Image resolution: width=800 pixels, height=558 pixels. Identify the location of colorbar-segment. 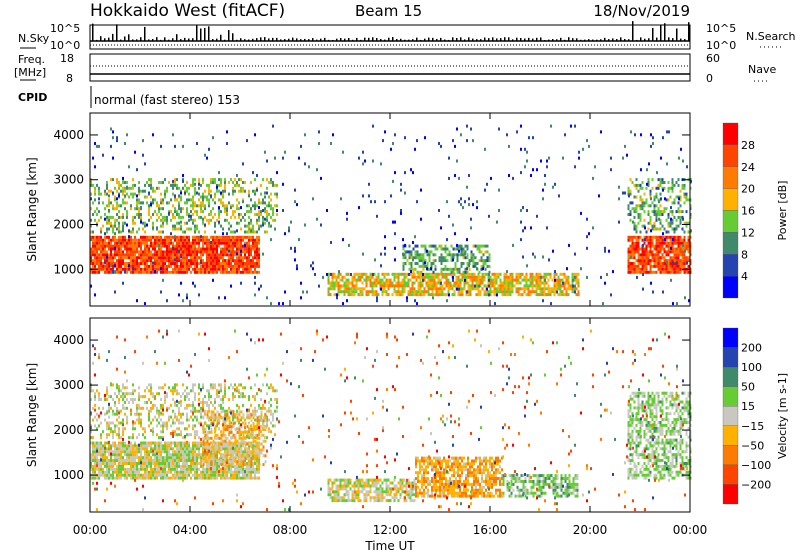
(730, 265).